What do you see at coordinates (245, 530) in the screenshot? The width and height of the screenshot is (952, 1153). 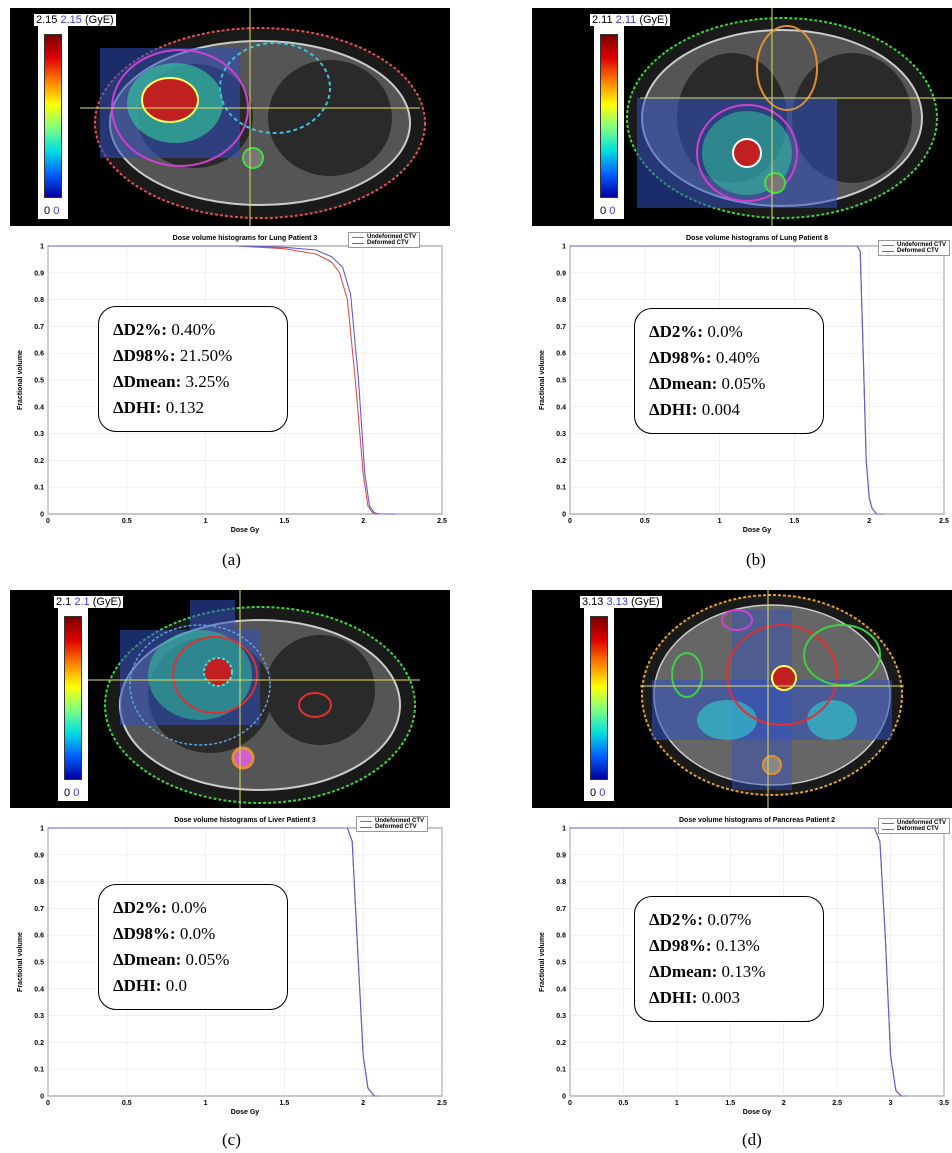 I see `x-axis-label: Dose Gy` at bounding box center [245, 530].